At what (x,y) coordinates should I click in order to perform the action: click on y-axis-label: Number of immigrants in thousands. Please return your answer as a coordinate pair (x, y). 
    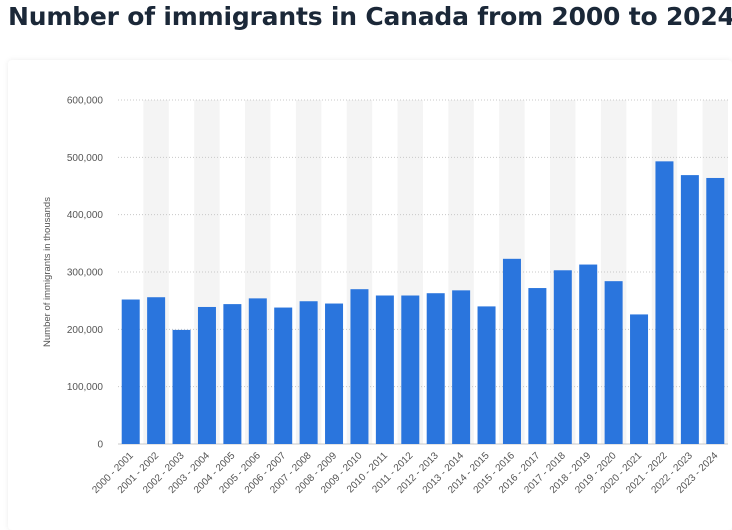
    Looking at the image, I should click on (47, 272).